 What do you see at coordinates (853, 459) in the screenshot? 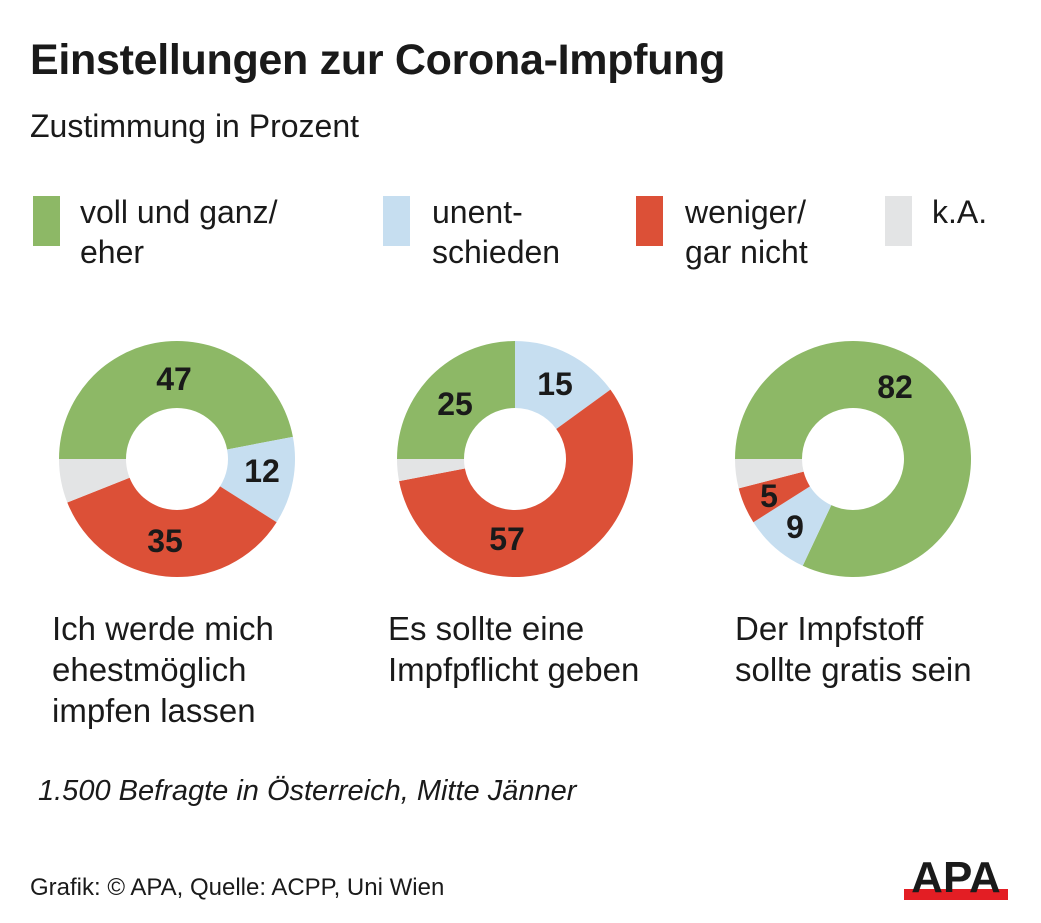
I see `donut-3-segment-agree` at bounding box center [853, 459].